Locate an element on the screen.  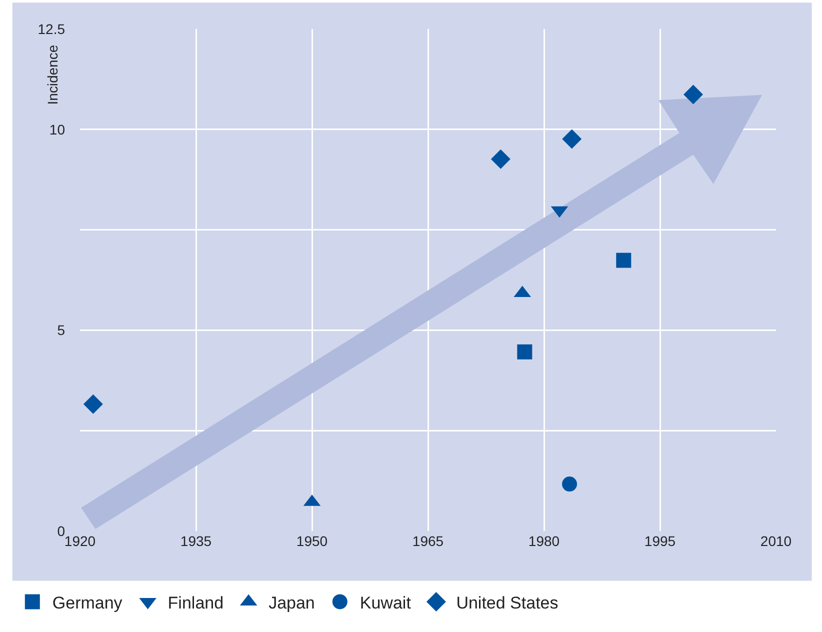
x-tick-label: 1995 is located at coordinates (660, 541).